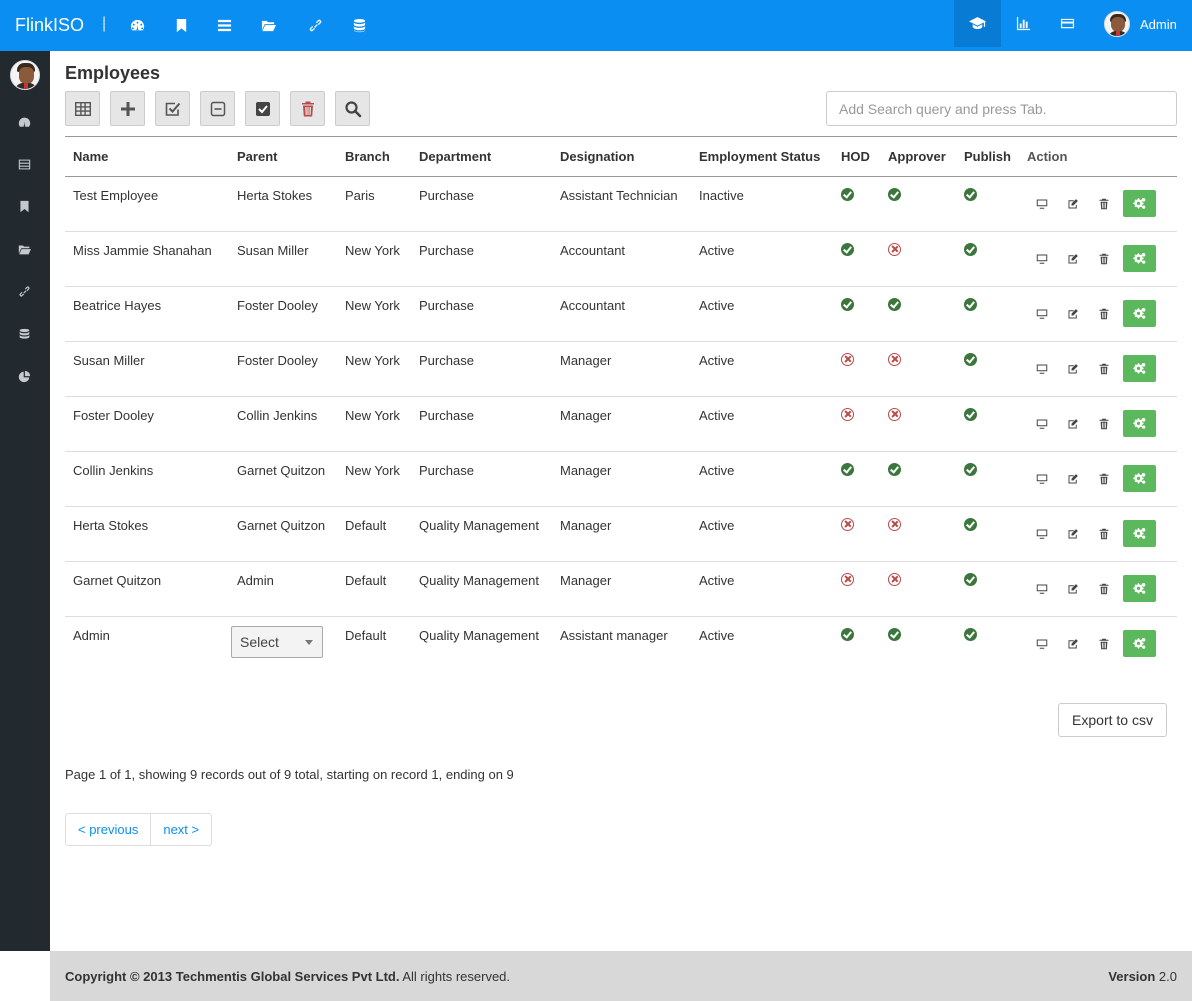 The image size is (1192, 1001). Describe the element at coordinates (1097, 156) in the screenshot. I see `col-header-action: Action` at that location.